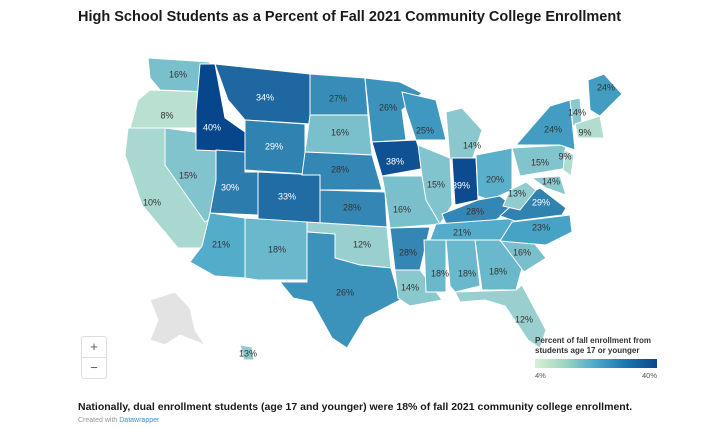  What do you see at coordinates (152, 202) in the screenshot?
I see `state-label-ca: 10%` at bounding box center [152, 202].